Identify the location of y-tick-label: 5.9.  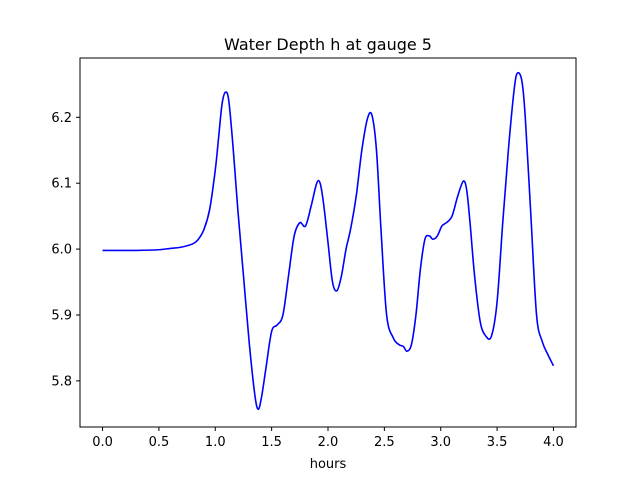
(61, 315).